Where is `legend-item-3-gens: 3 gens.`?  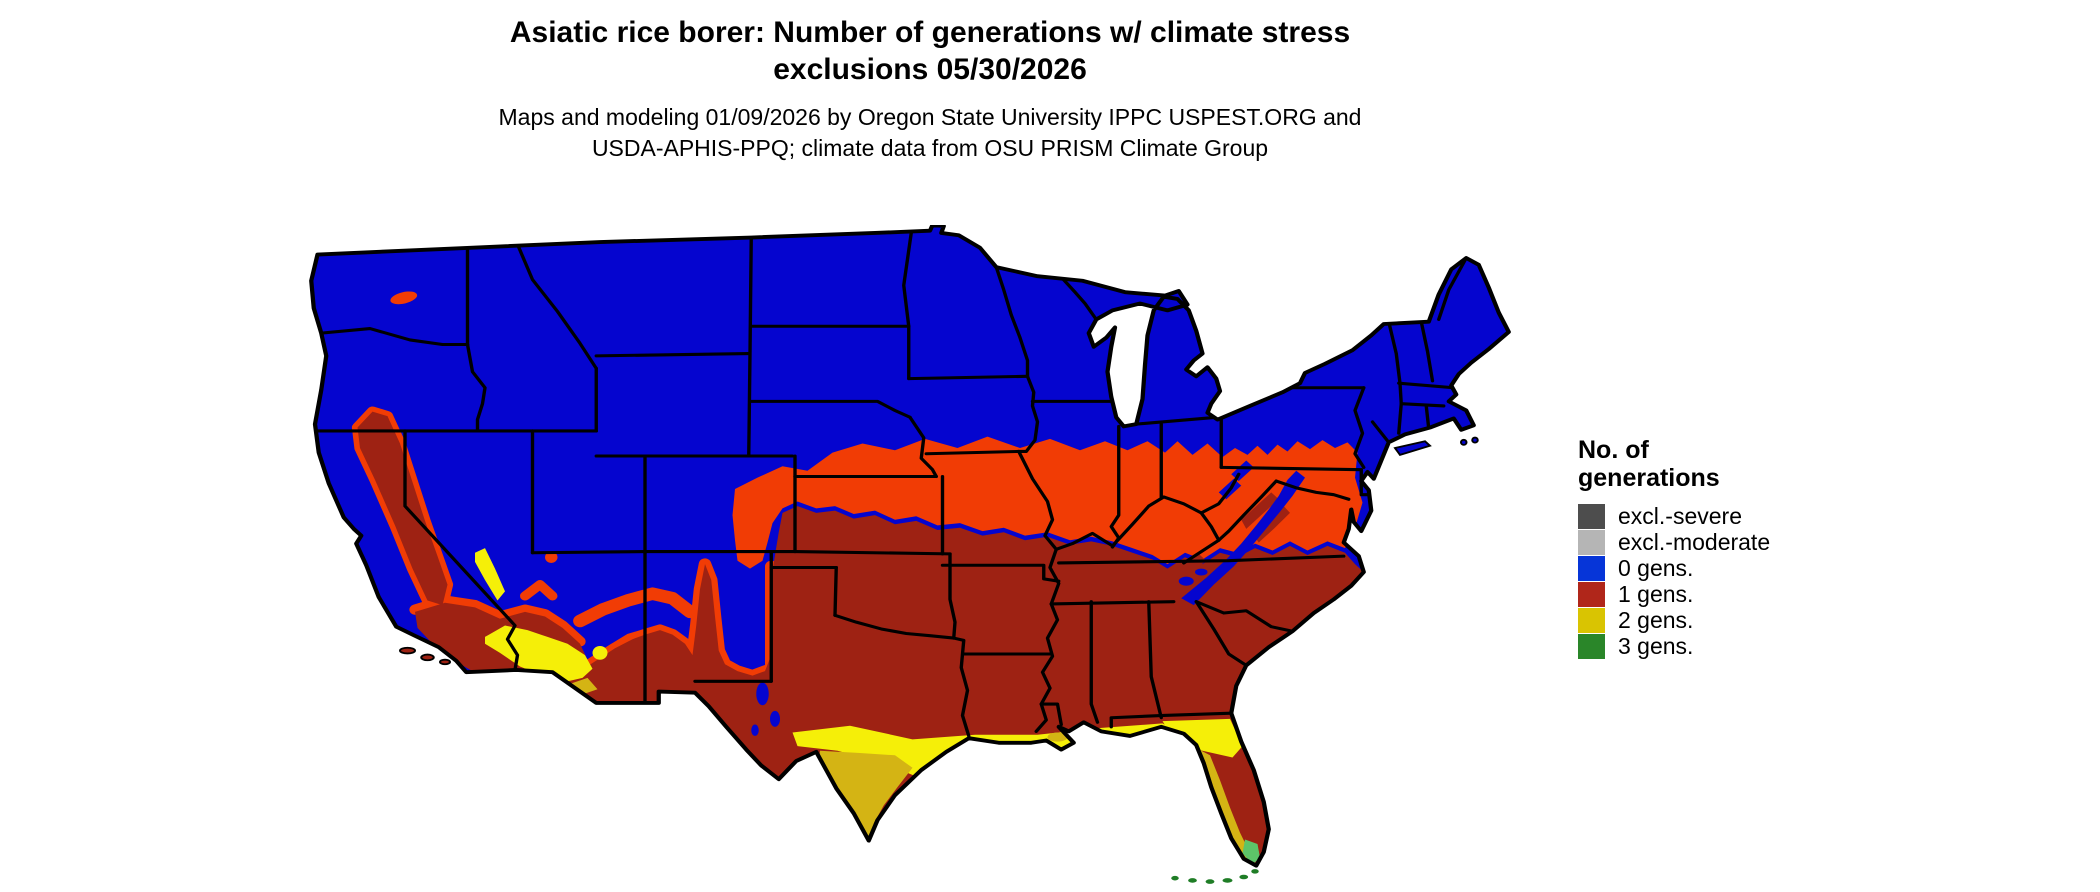
legend-item-3-gens: 3 gens. is located at coordinates (1743, 646).